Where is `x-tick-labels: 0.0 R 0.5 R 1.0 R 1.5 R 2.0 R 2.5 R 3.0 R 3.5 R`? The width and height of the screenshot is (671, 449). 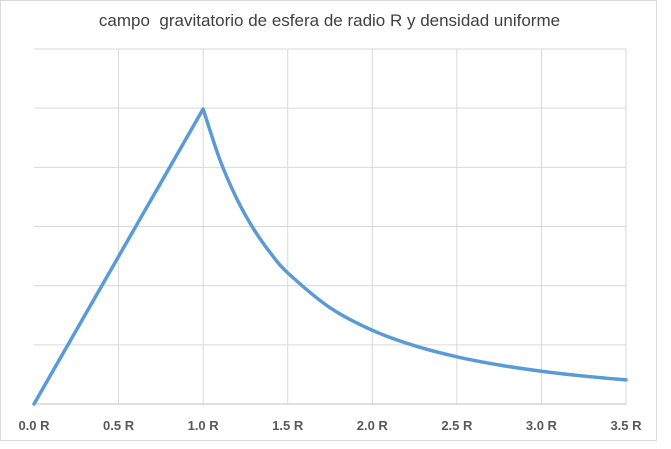 x-tick-labels: 0.0 R 0.5 R 1.0 R 1.5 R 2.0 R 2.5 R 3.0 R 3.5 R is located at coordinates (330, 425).